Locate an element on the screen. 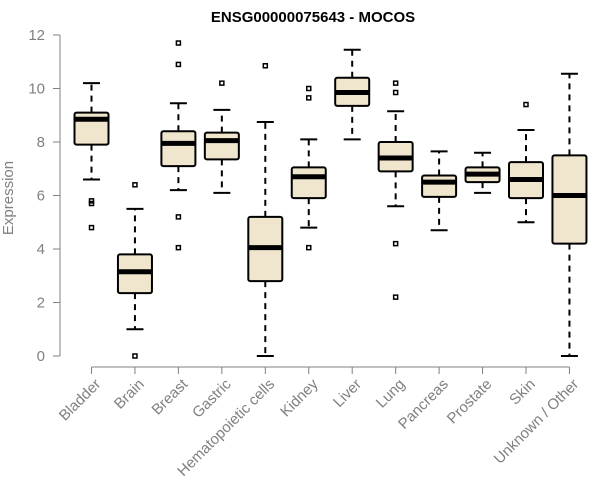  x-tick-label-5: Kidney is located at coordinates (299, 397).